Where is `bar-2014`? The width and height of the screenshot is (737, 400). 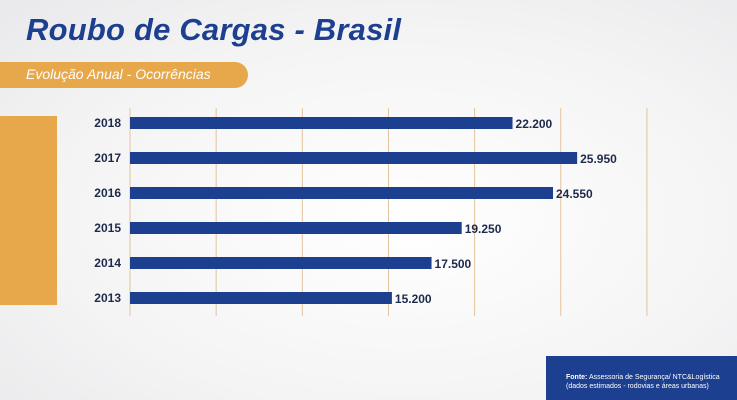 bar-2014 is located at coordinates (281, 263).